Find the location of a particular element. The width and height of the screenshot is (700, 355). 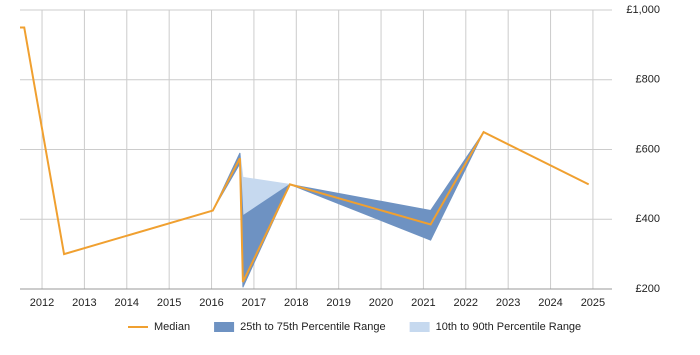

x-tick-label: 2016 is located at coordinates (211, 303).